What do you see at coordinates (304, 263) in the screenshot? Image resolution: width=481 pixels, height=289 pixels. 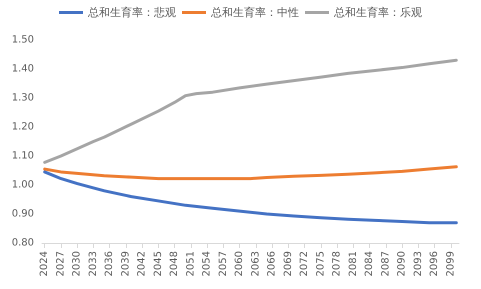 I see `x-tick-label: 2072` at bounding box center [304, 263].